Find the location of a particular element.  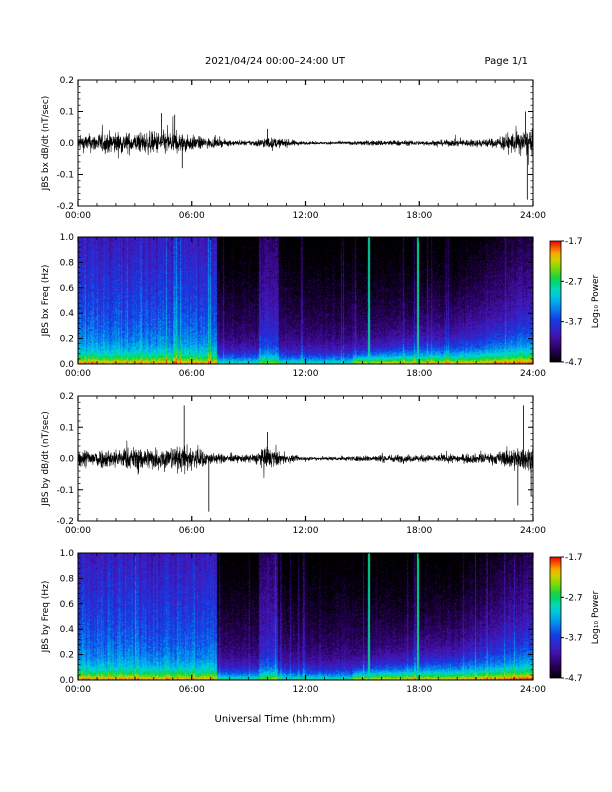

y-axis-label: JBS bx dB/dt (nT/sec) is located at coordinates (46, 144).